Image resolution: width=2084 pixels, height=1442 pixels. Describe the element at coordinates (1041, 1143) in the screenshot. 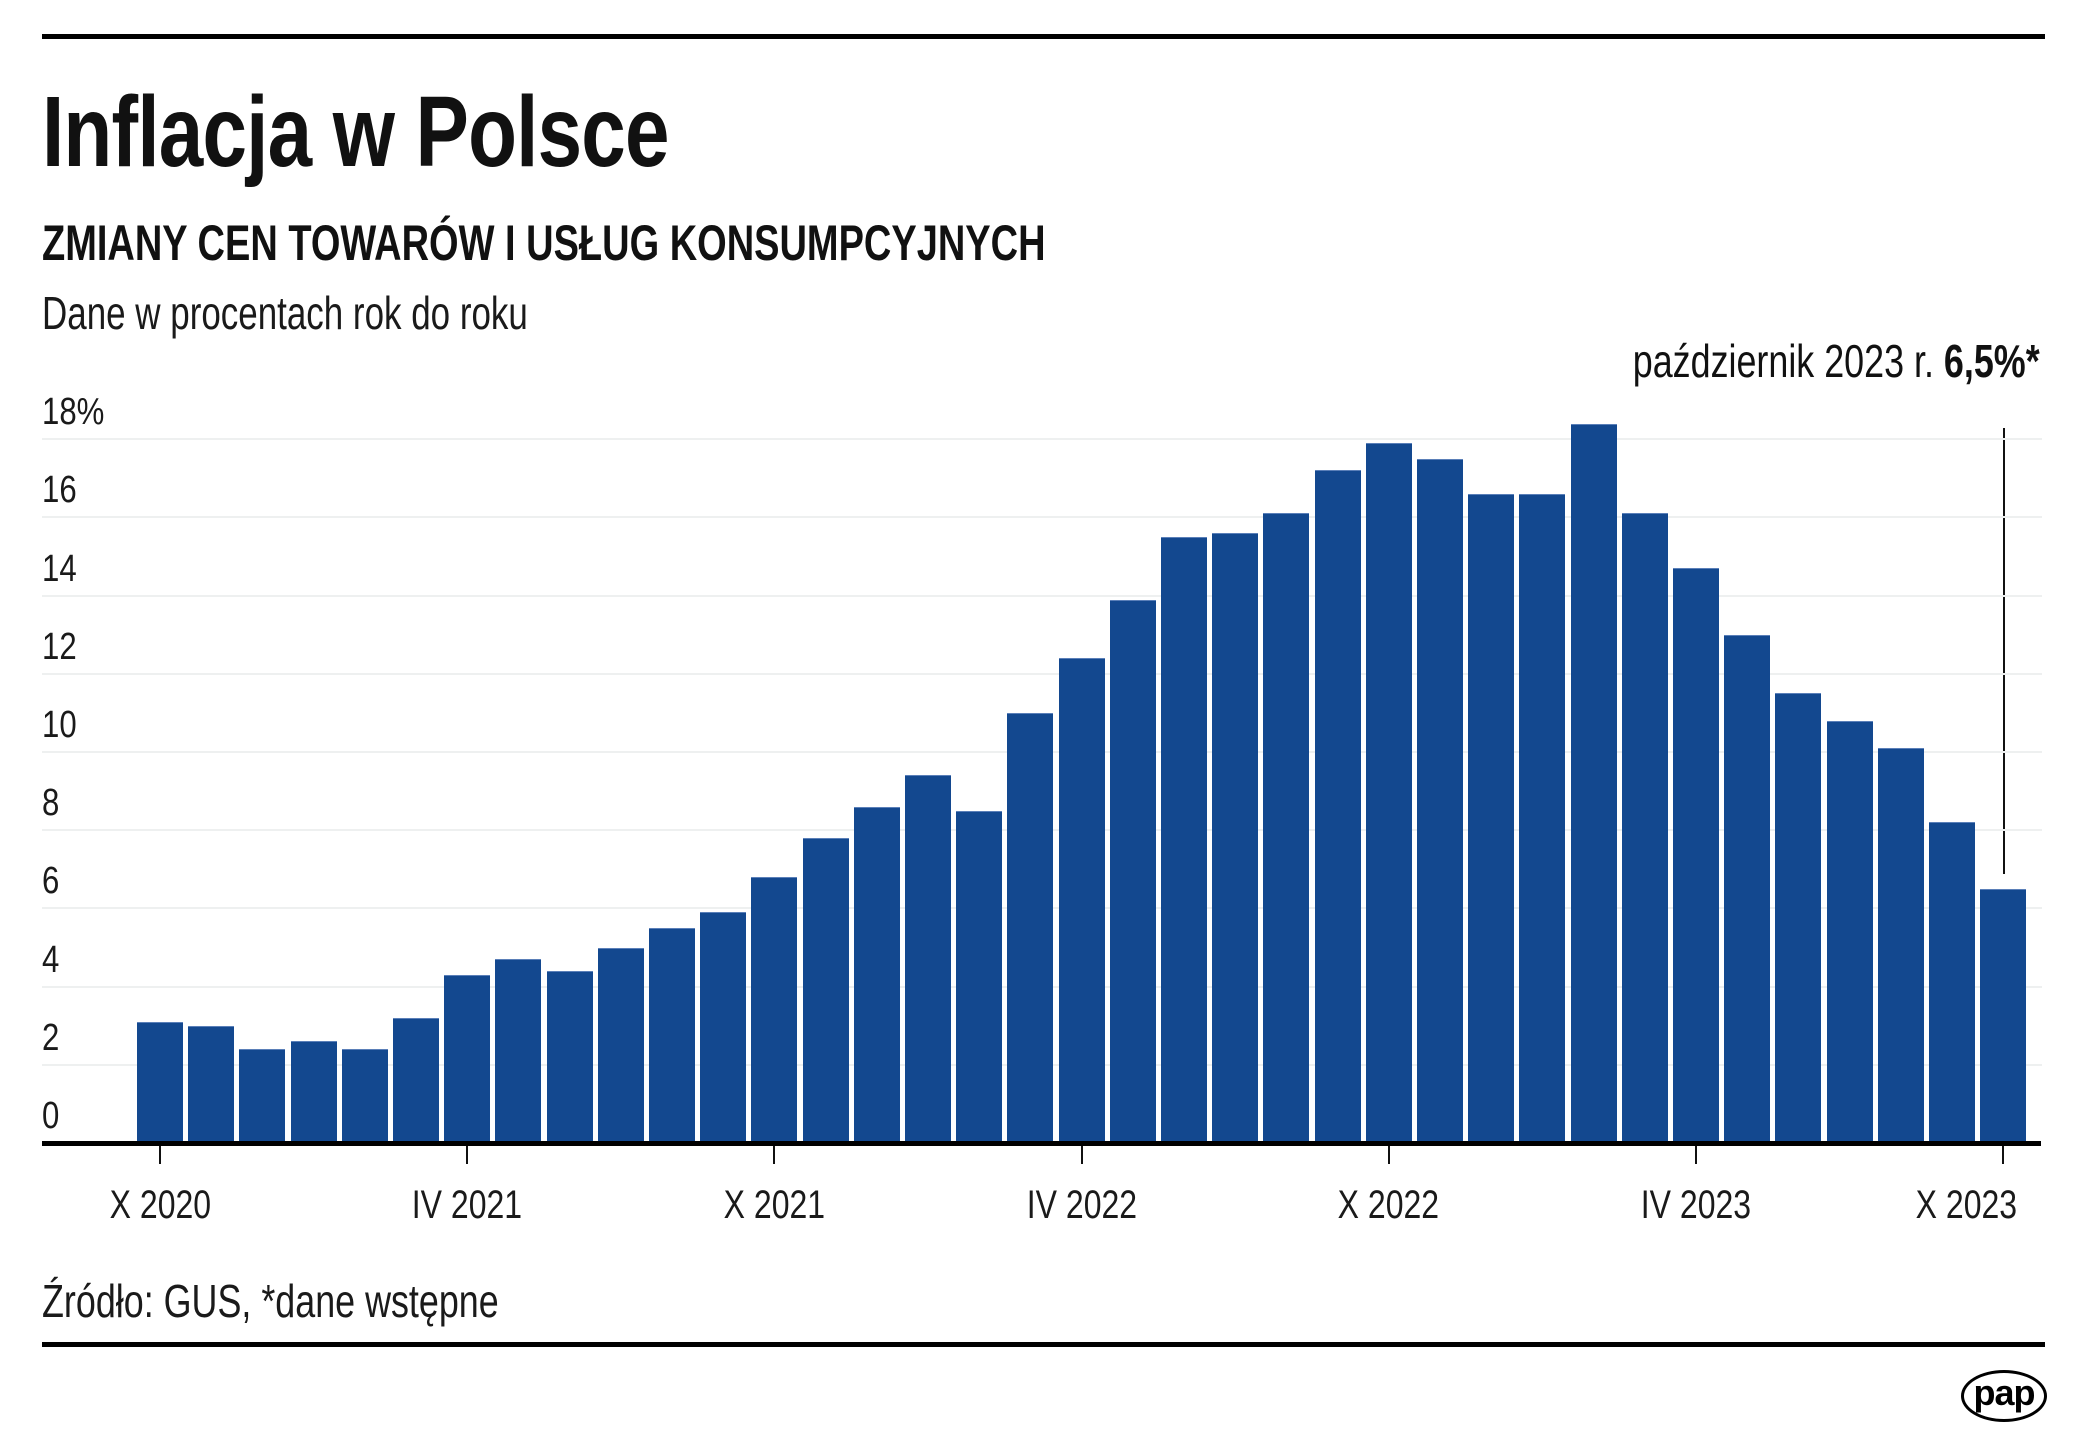

I see `x-axis-line` at that location.